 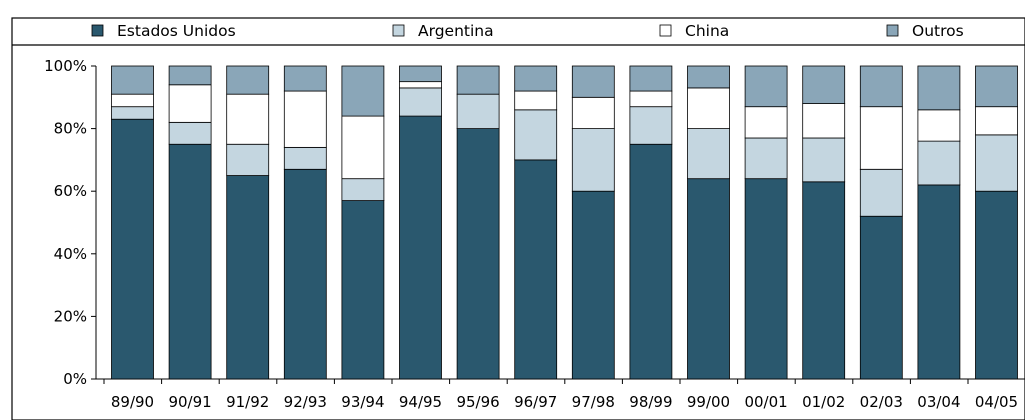 What do you see at coordinates (535, 402) in the screenshot?
I see `x-tick-label: 96/97` at bounding box center [535, 402].